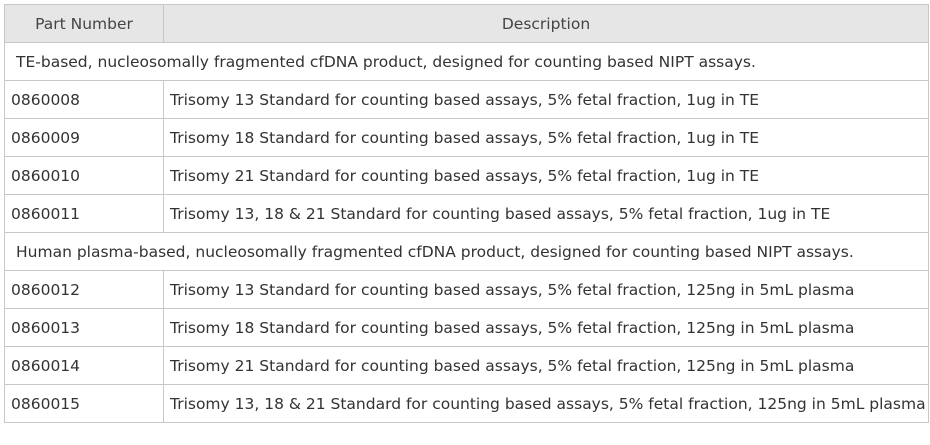  Describe the element at coordinates (84, 365) in the screenshot. I see `part-number-cell: 0860014` at that location.